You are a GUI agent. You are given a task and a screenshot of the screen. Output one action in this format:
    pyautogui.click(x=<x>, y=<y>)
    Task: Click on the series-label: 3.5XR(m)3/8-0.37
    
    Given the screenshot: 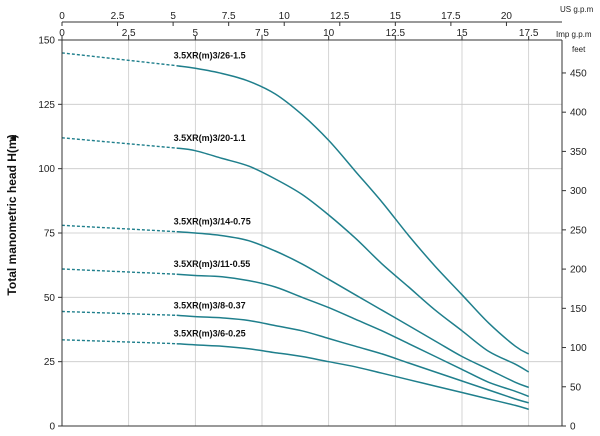 What is the action you would take?
    pyautogui.click(x=210, y=305)
    